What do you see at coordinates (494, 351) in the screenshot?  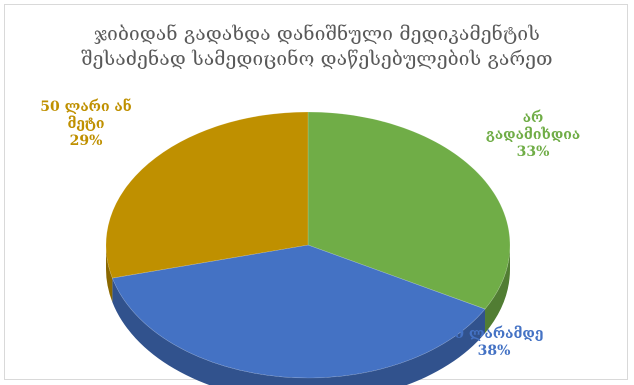 I see `data-label-percent-1: 38%` at bounding box center [494, 351].